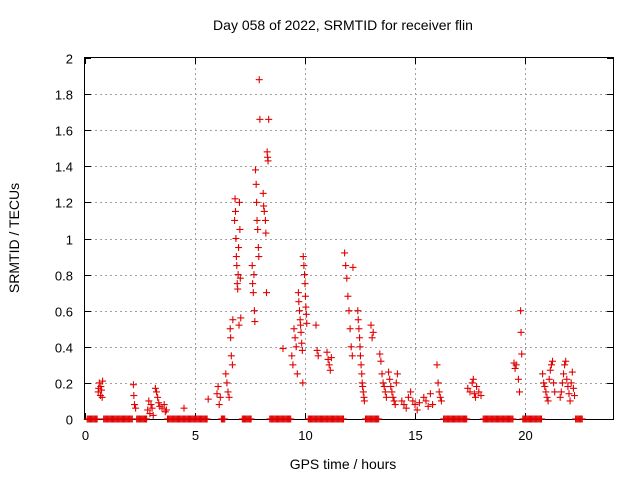 This screenshot has width=640, height=480. I want to click on y-tick-label: 0.6, so click(64, 312).